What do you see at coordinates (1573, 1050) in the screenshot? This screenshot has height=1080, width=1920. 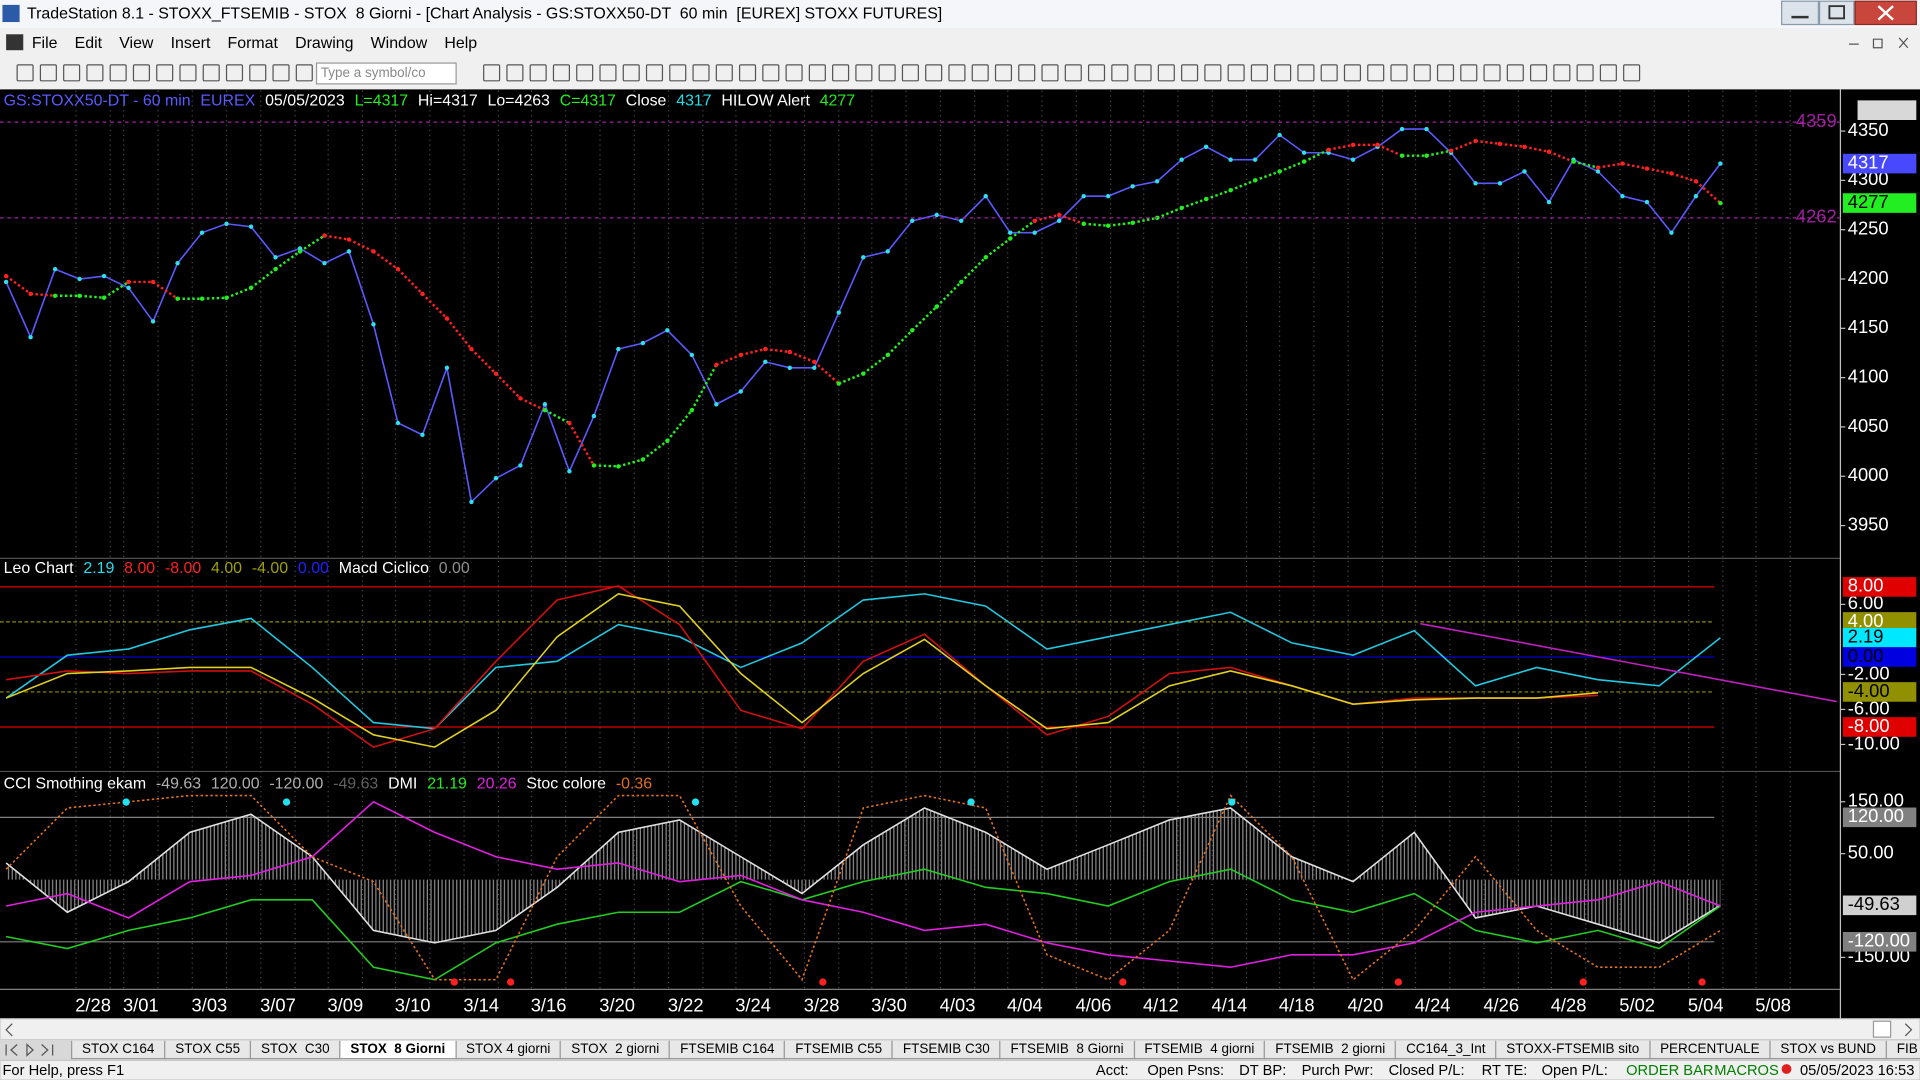 I see `sheet-tab: STOXX-FTSEMIB sito` at bounding box center [1573, 1050].